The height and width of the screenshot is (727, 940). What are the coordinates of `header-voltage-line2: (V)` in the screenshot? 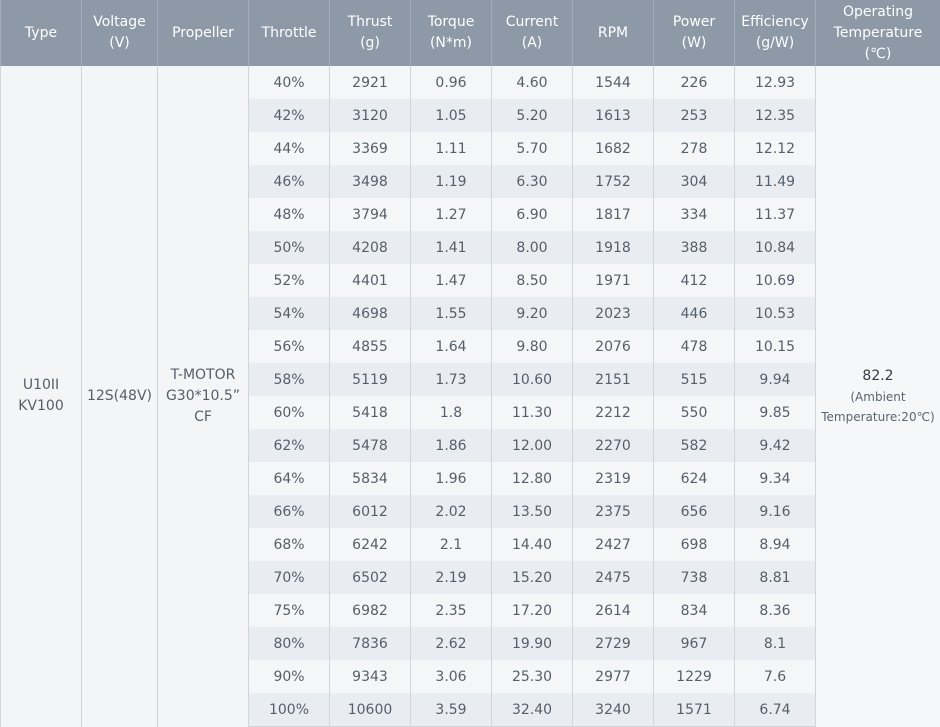 It's located at (119, 43).